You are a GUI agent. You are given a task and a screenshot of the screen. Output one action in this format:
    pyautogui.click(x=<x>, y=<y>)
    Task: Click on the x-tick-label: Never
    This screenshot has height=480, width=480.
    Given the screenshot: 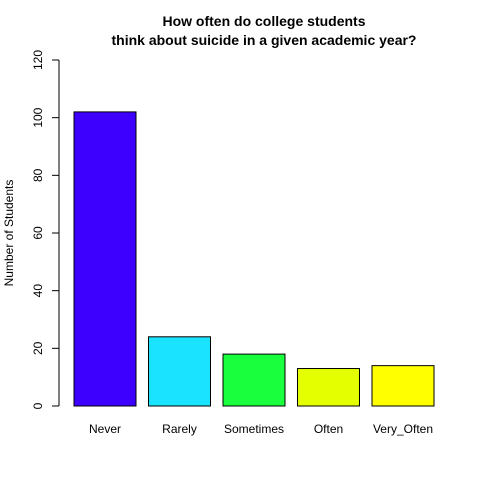 What is the action you would take?
    pyautogui.click(x=105, y=429)
    